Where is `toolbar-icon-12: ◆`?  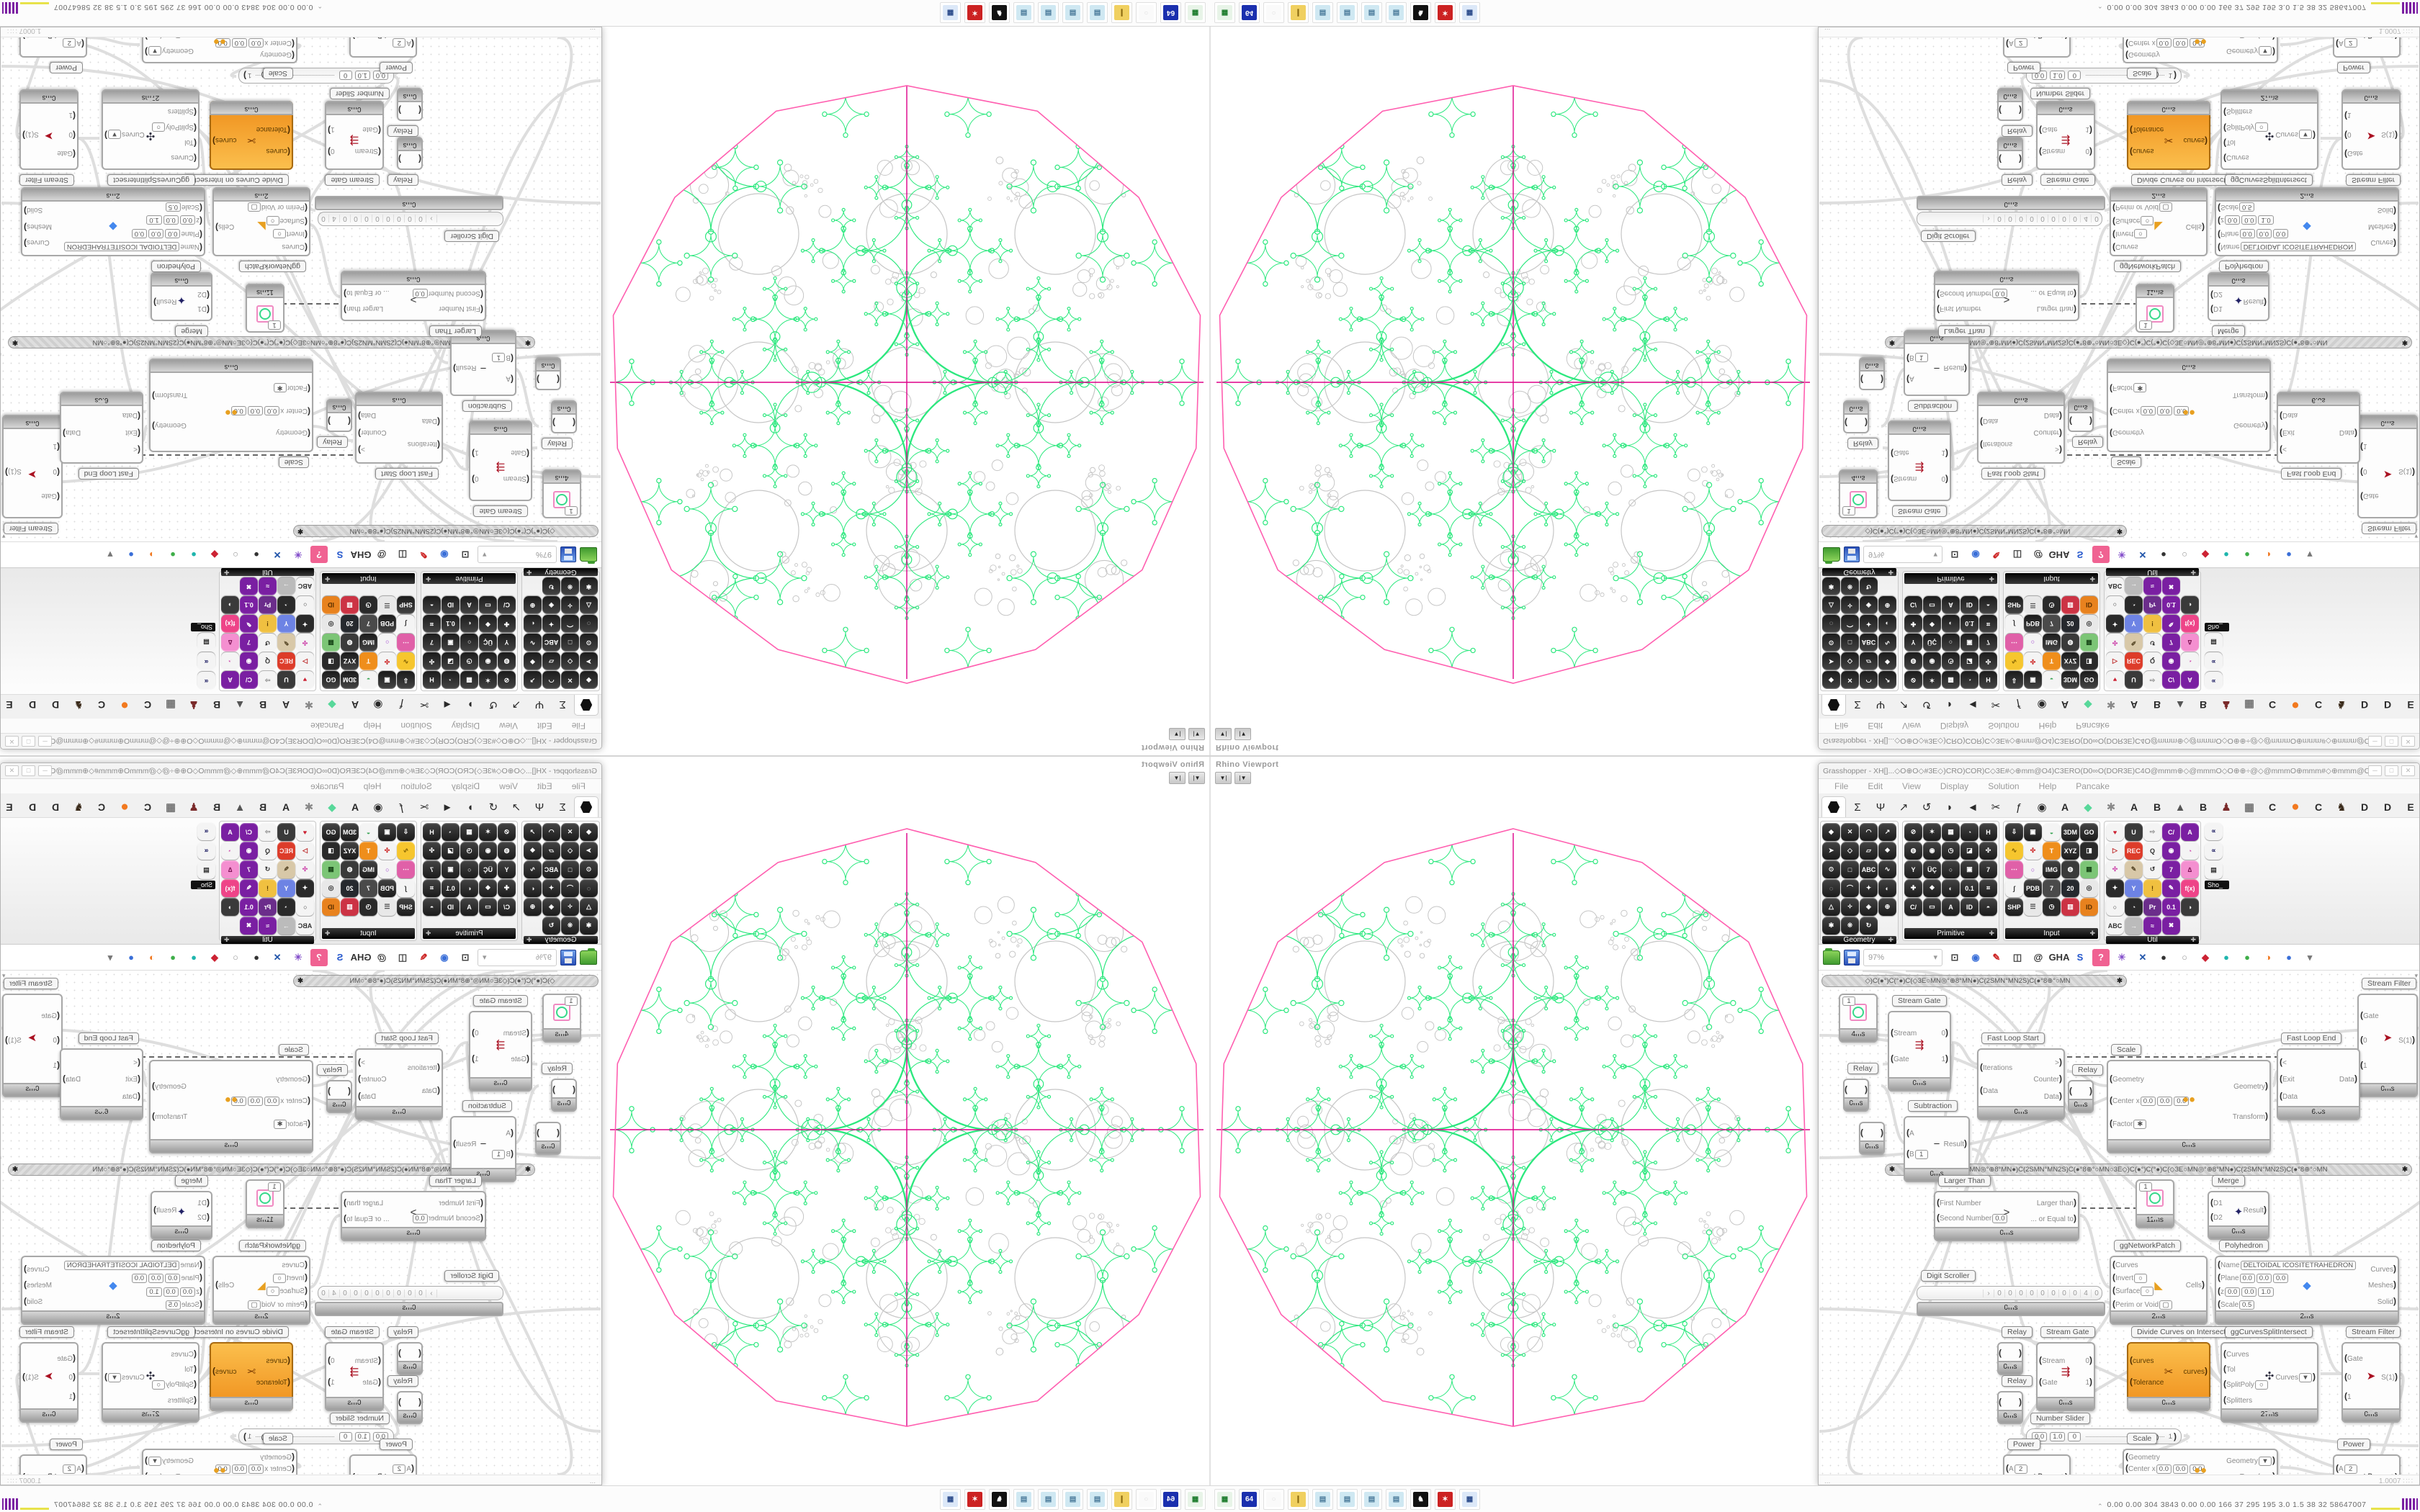 toolbar-icon-12: ◆ is located at coordinates (214, 957).